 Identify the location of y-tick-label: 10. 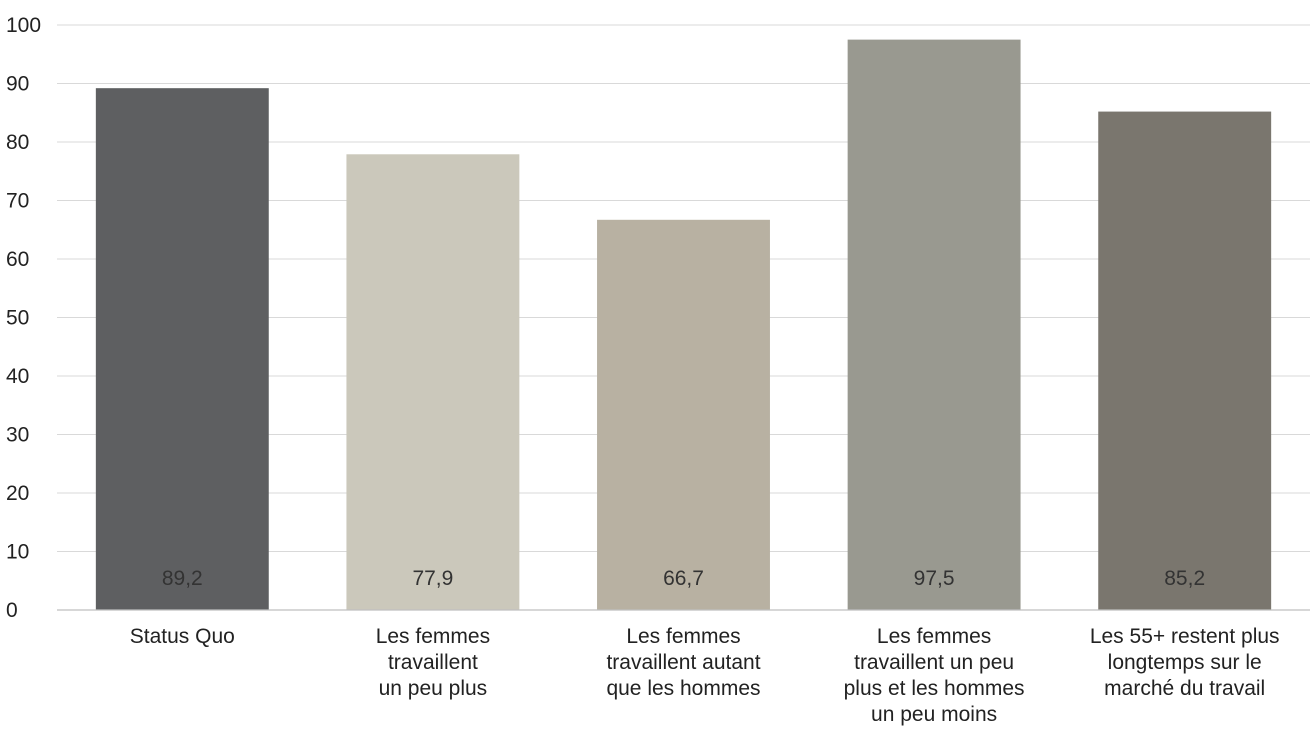
(17, 552).